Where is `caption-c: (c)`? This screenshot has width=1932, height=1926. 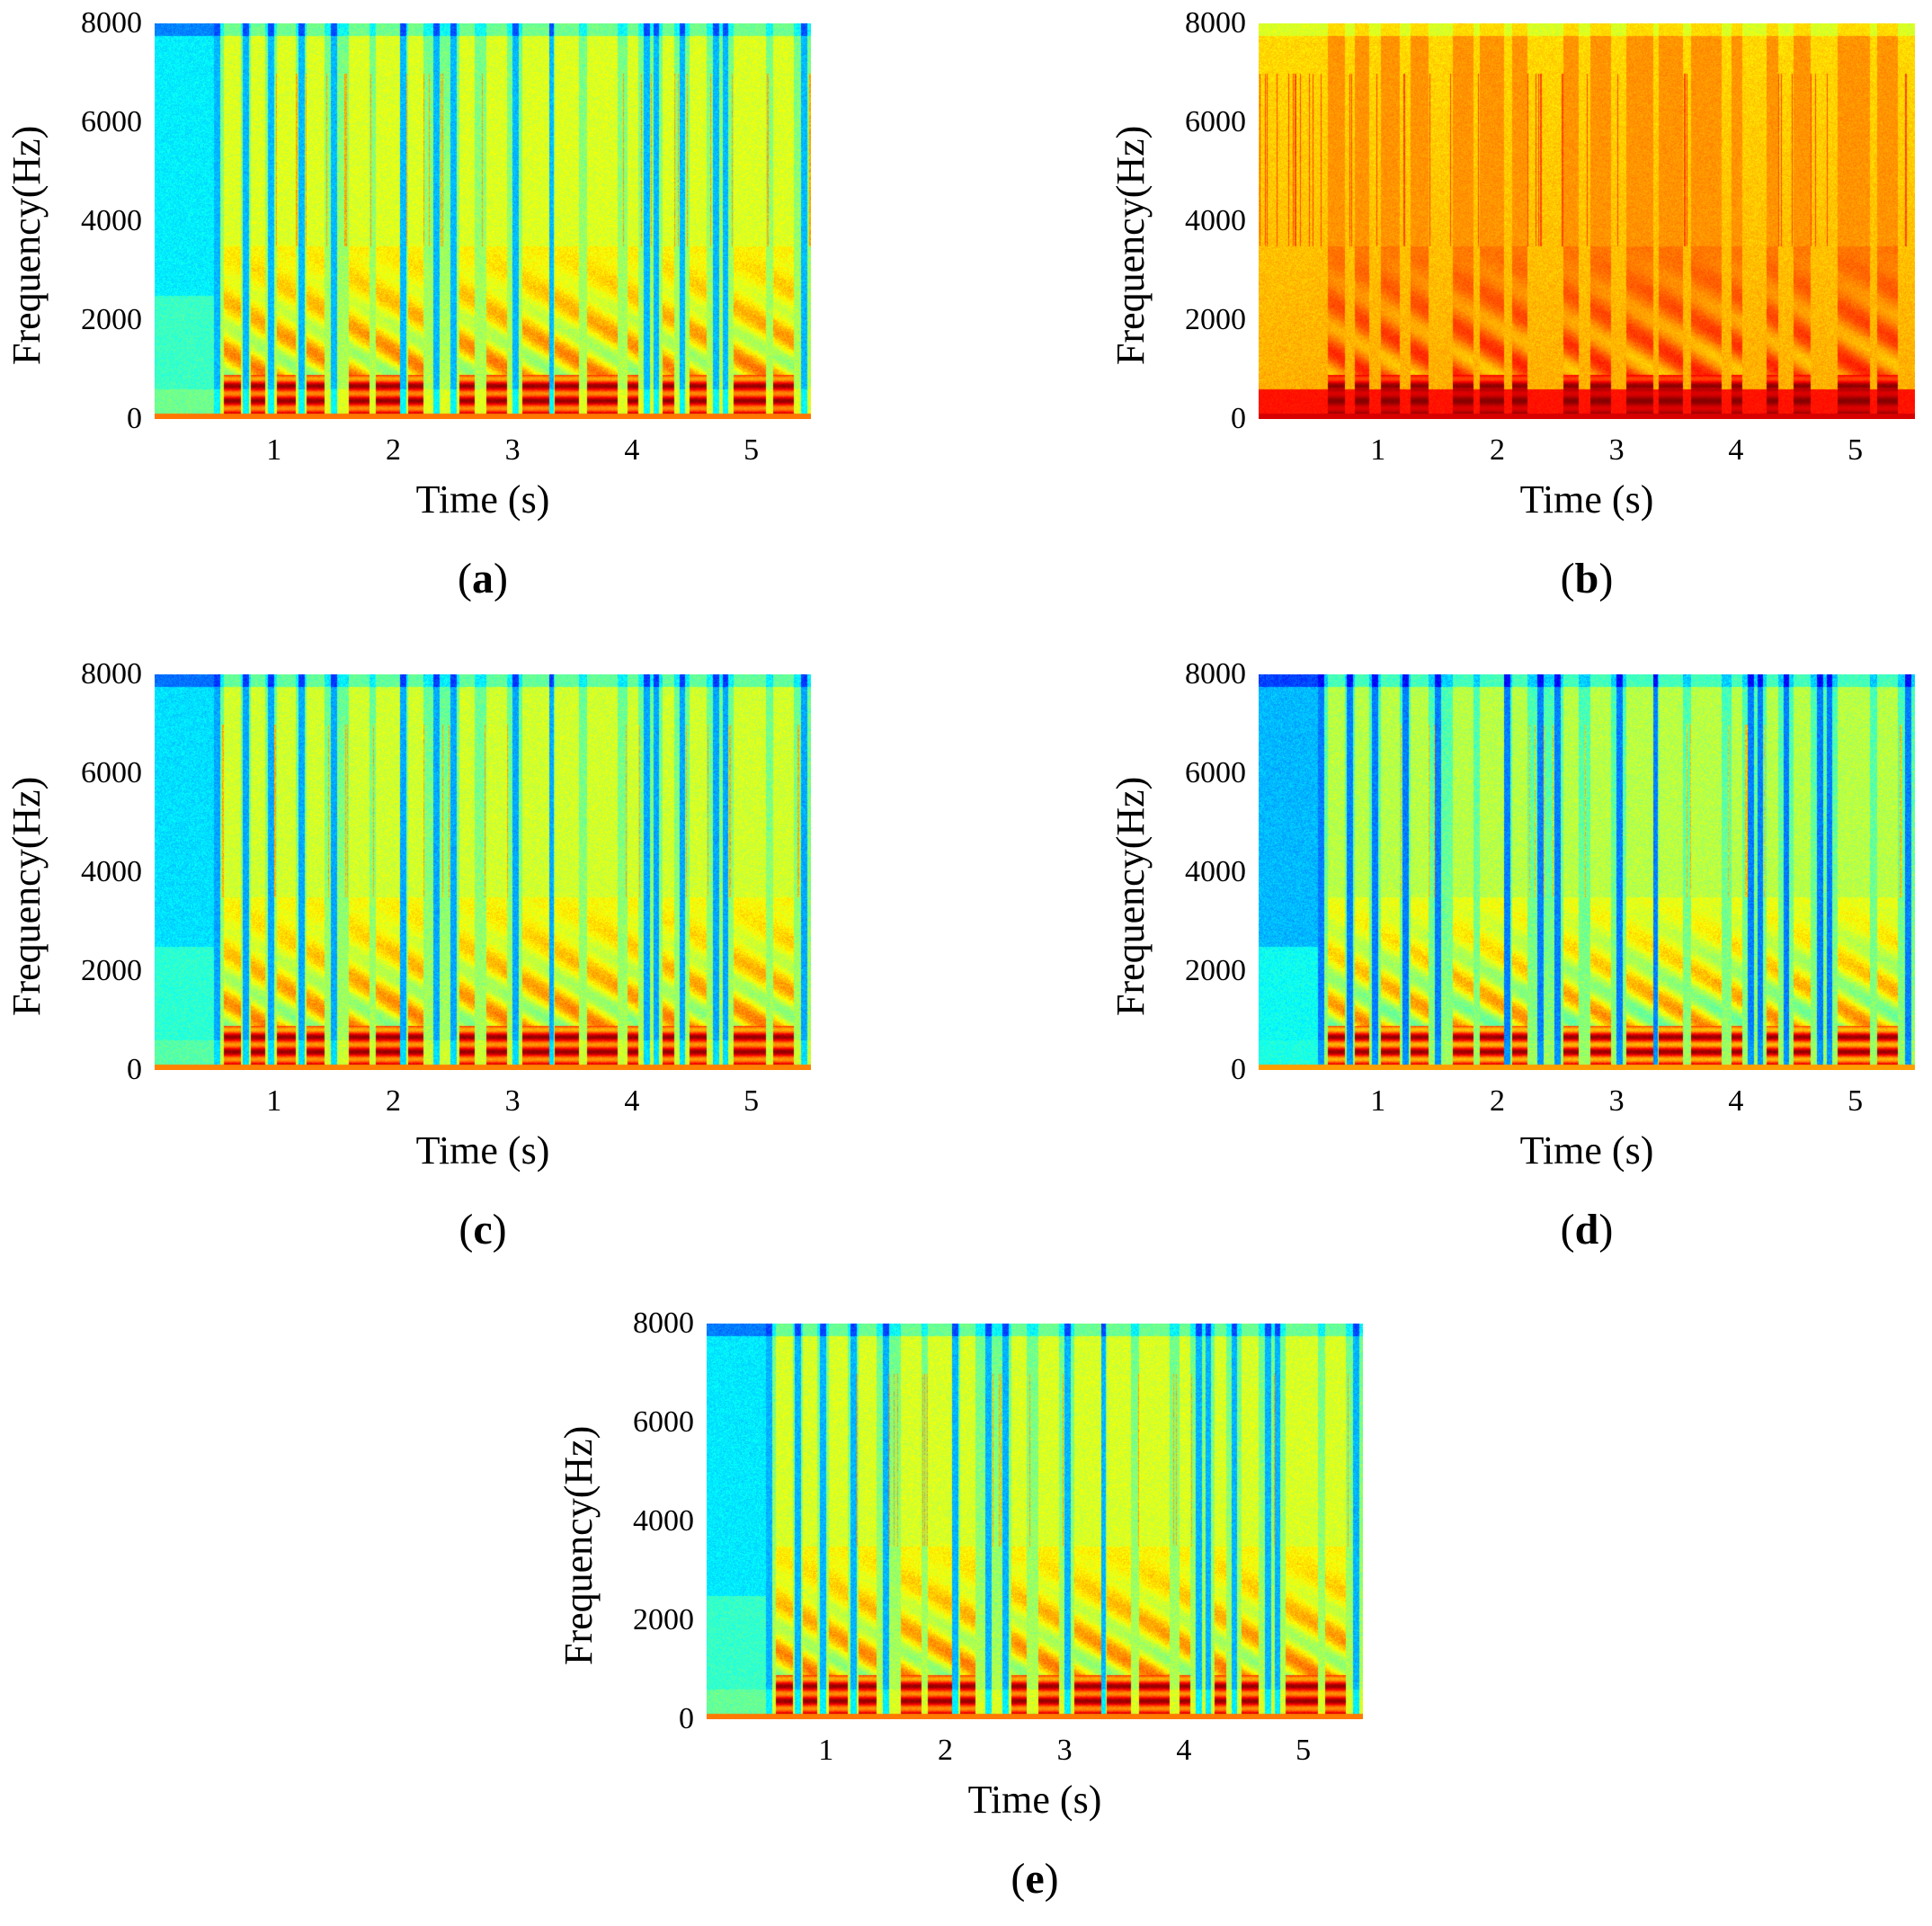
caption-c: (c) is located at coordinates (483, 1230).